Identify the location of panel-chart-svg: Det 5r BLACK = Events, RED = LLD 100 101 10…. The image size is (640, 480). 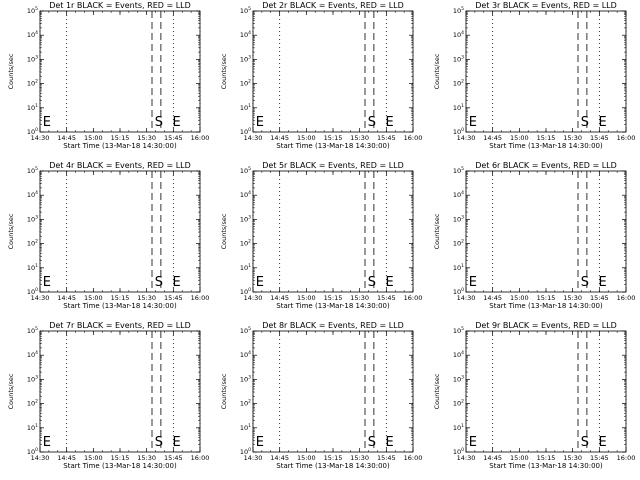
(321, 235).